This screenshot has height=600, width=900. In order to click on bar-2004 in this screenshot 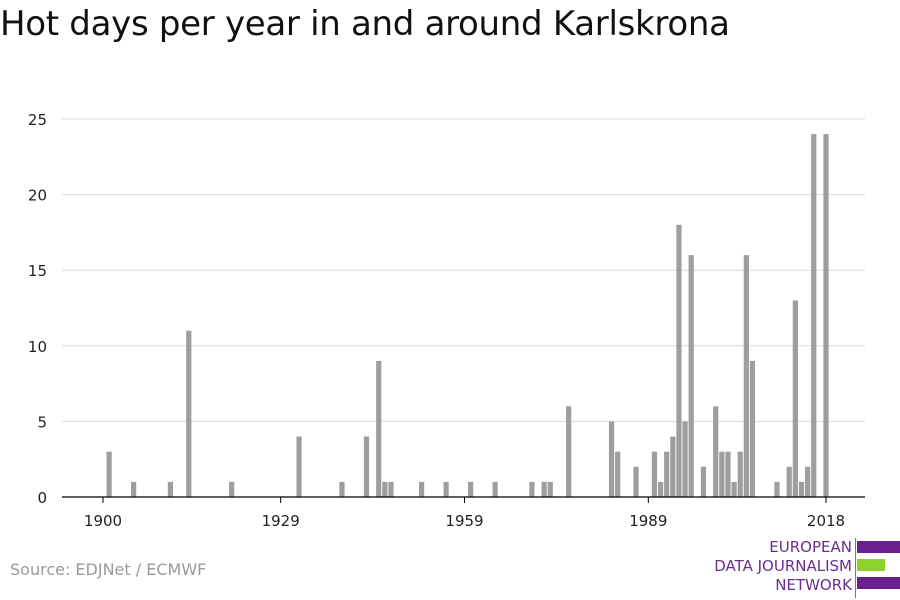, I will do `click(740, 474)`.